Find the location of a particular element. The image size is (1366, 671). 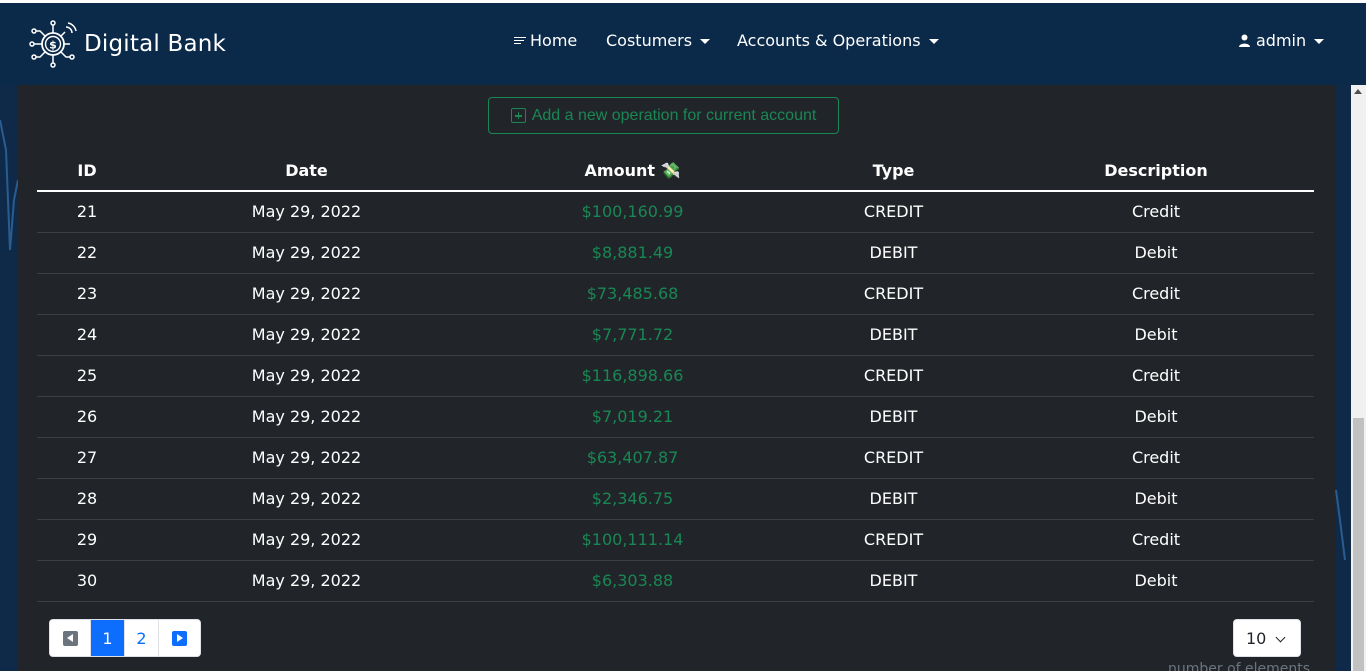

add-operation-label: Add a new operation for current account is located at coordinates (674, 115).